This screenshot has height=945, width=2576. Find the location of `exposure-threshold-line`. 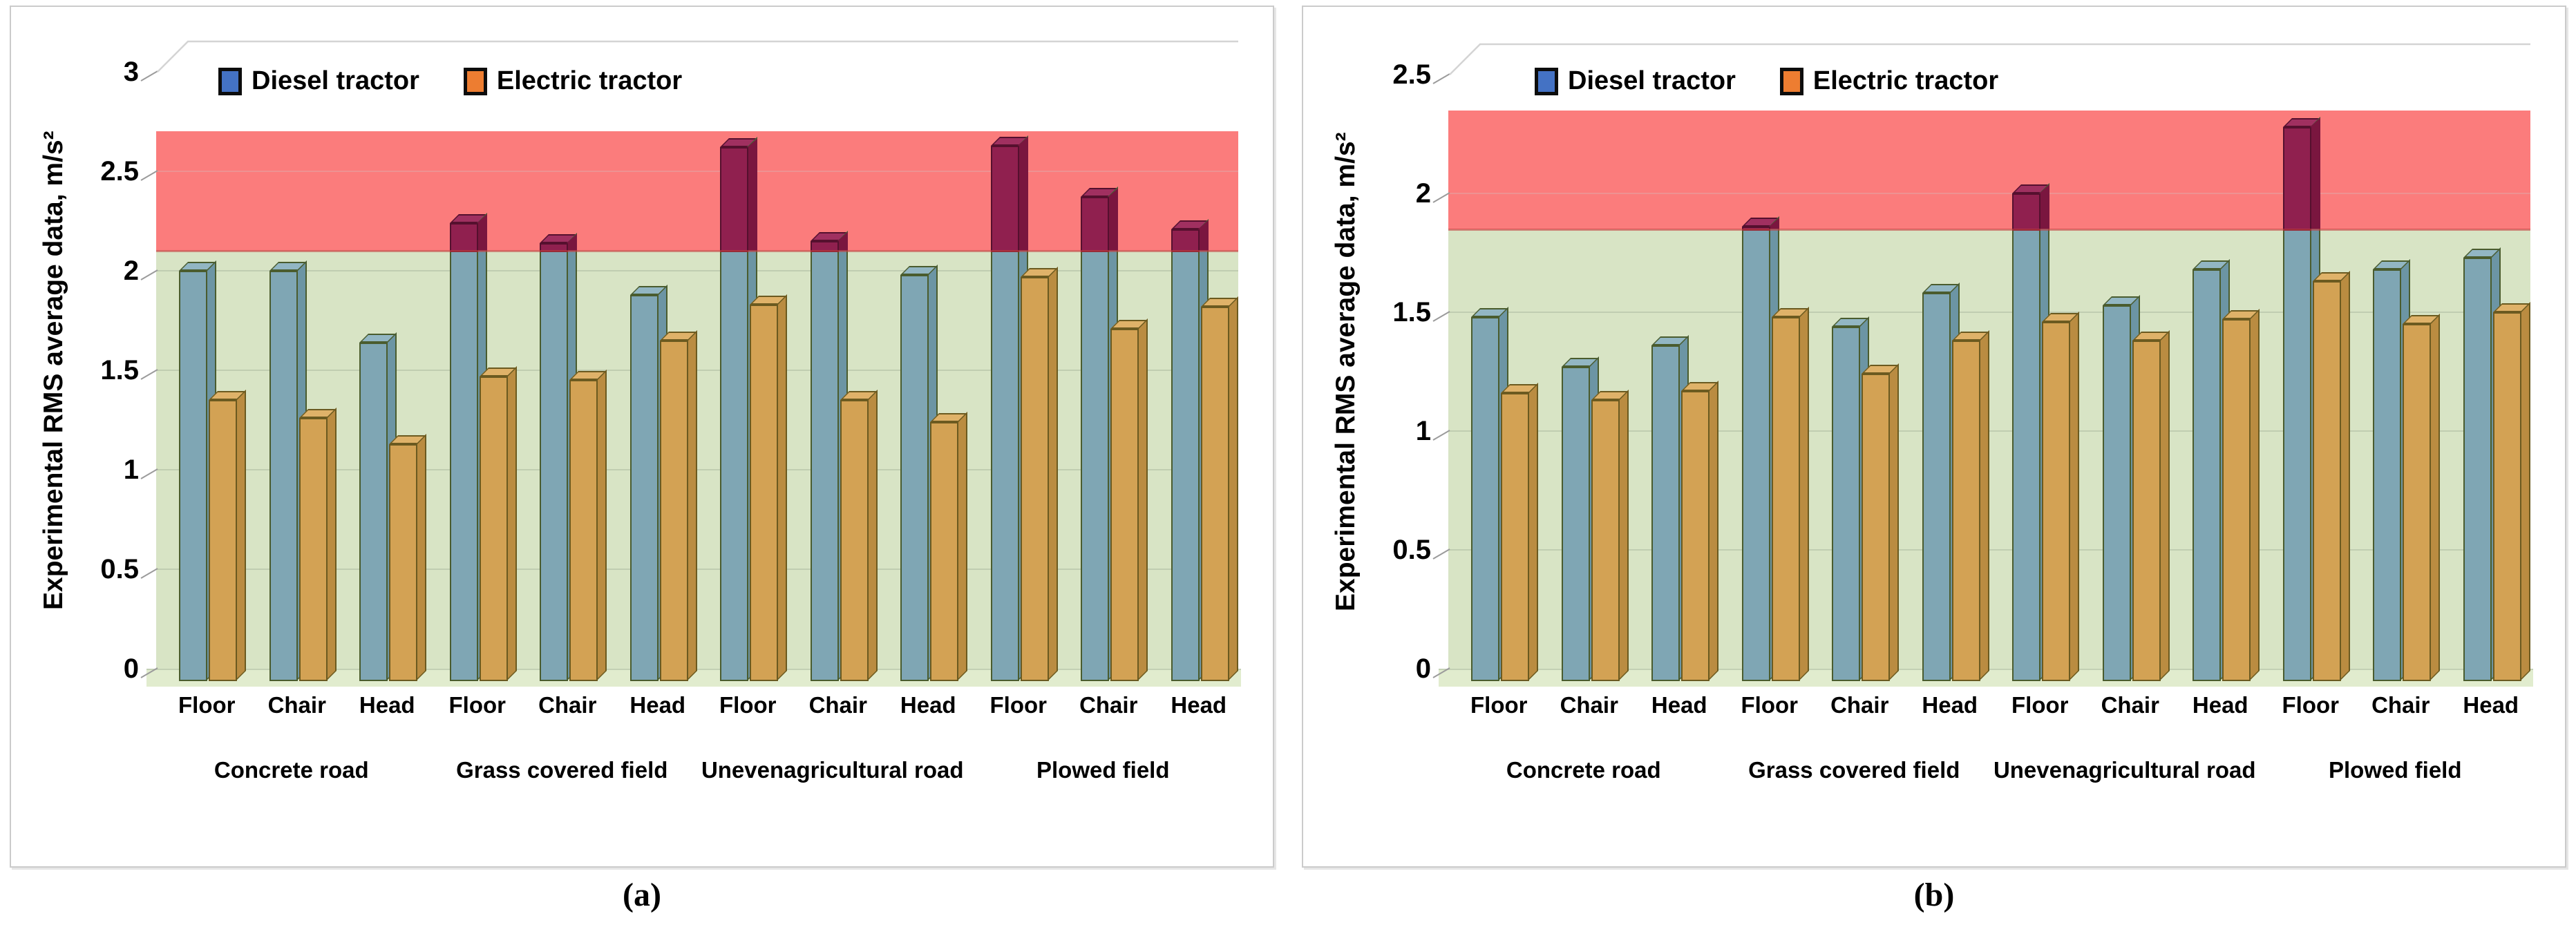

exposure-threshold-line is located at coordinates (1989, 229).